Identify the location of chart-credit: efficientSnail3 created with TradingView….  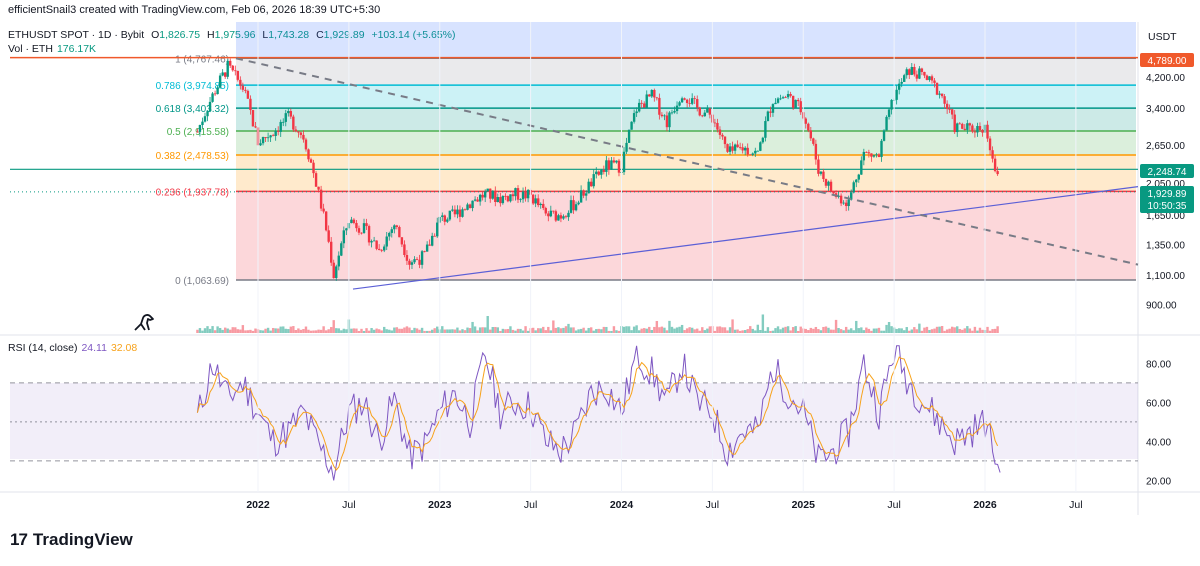
(194, 10).